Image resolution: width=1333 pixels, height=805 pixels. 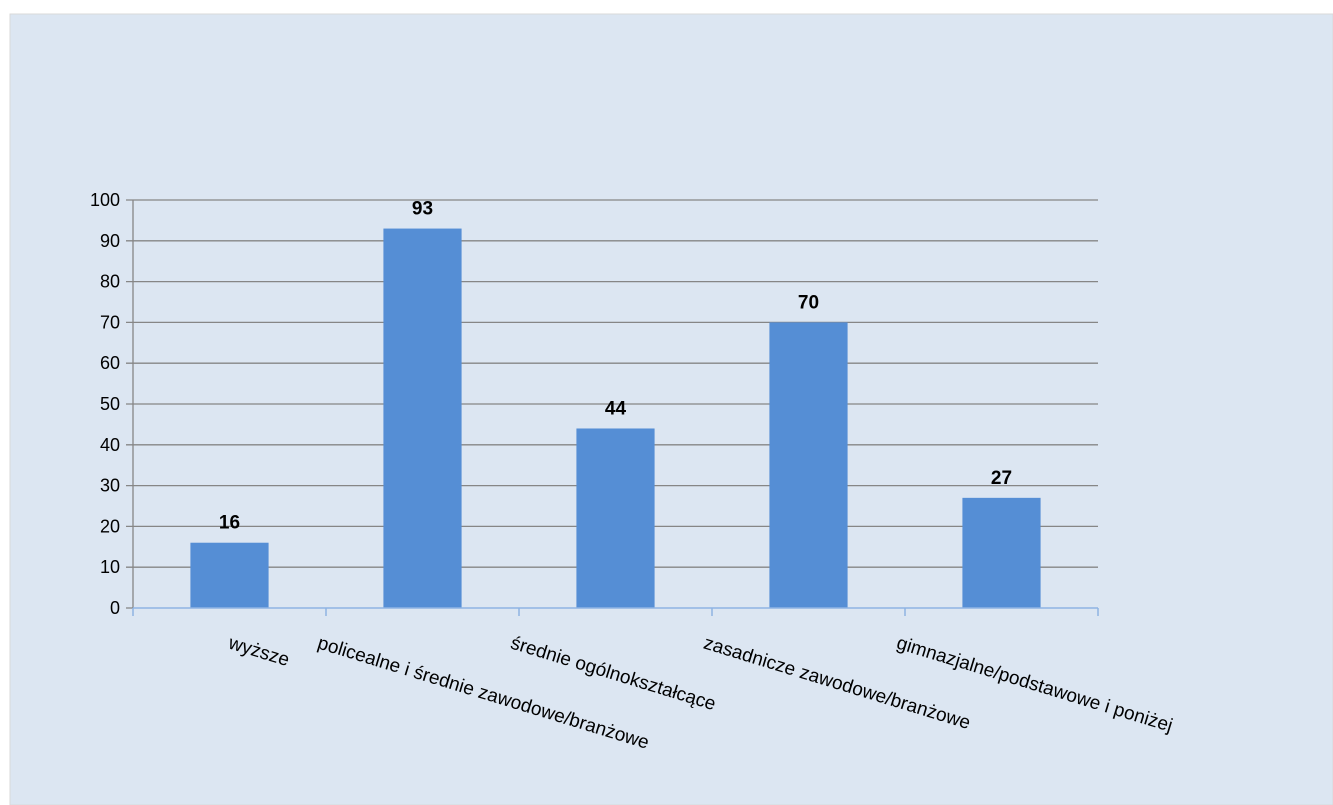 I want to click on x-axis, so click(x=615, y=611).